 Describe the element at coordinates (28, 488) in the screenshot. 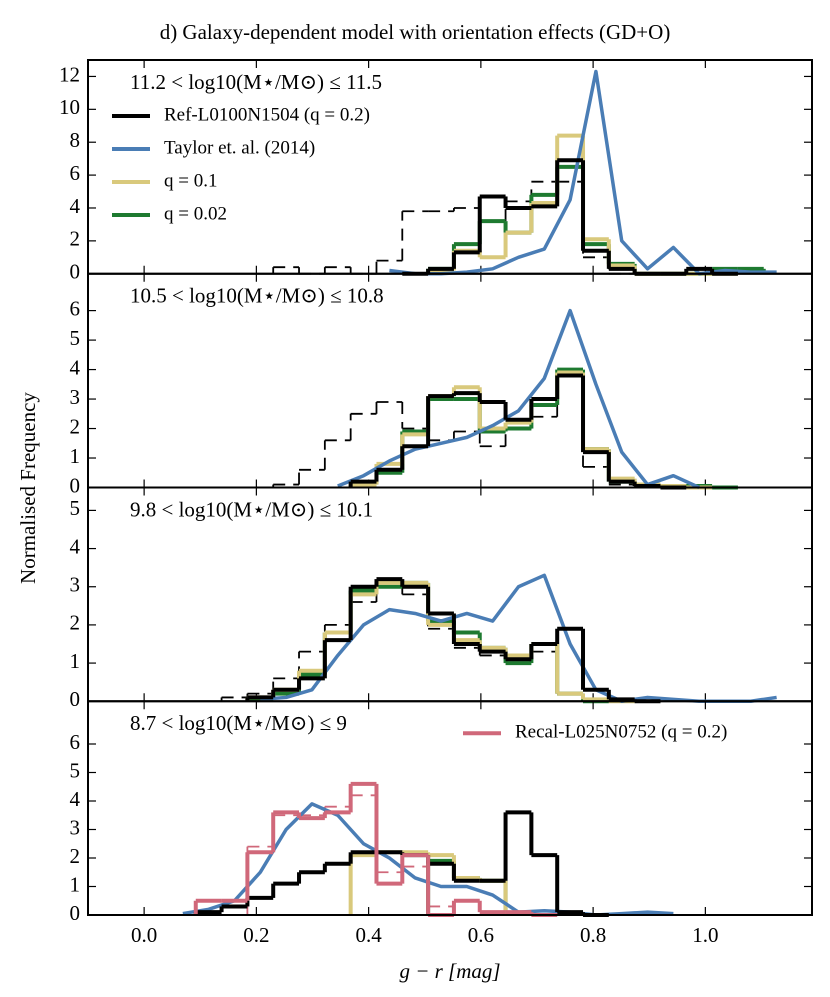

I see `y-axis-label: Normalised Frequency` at that location.